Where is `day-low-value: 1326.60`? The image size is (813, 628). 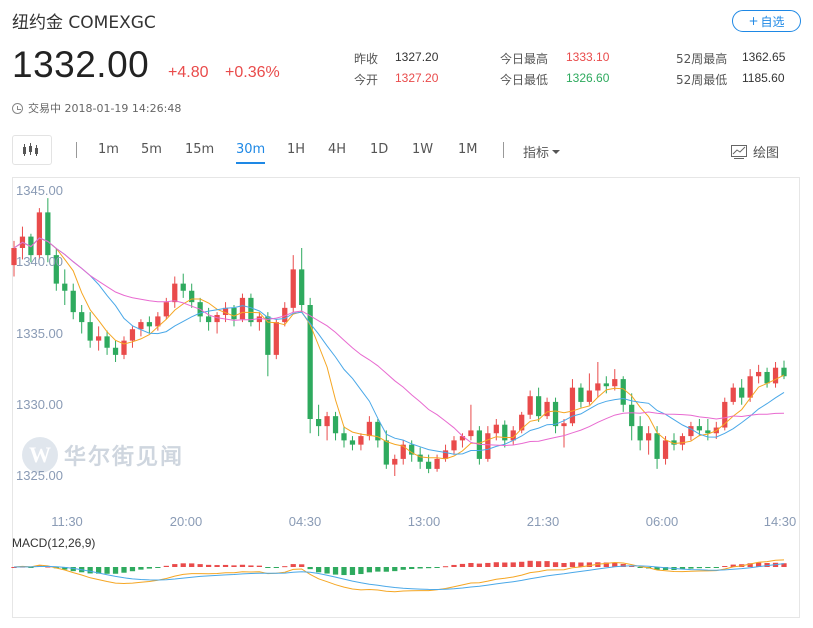 day-low-value: 1326.60 is located at coordinates (588, 78).